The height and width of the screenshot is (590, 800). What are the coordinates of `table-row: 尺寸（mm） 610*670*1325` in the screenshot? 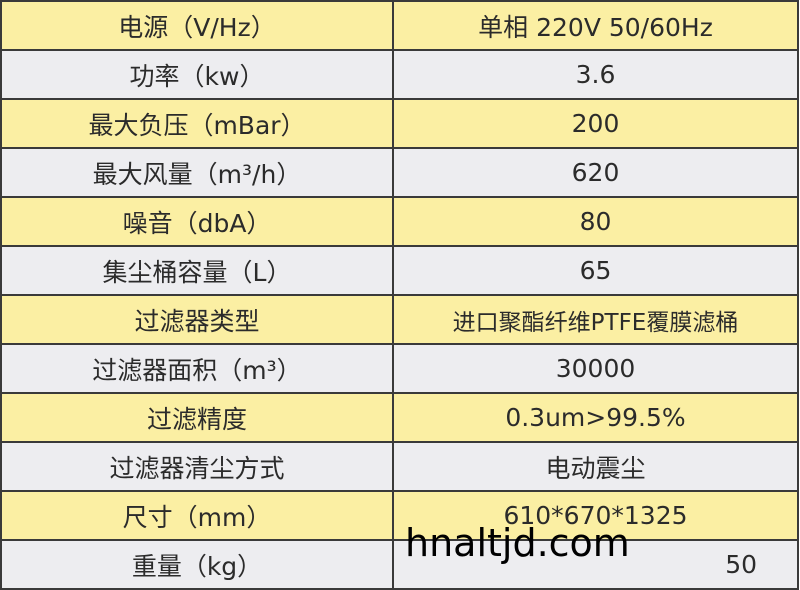 It's located at (399, 515).